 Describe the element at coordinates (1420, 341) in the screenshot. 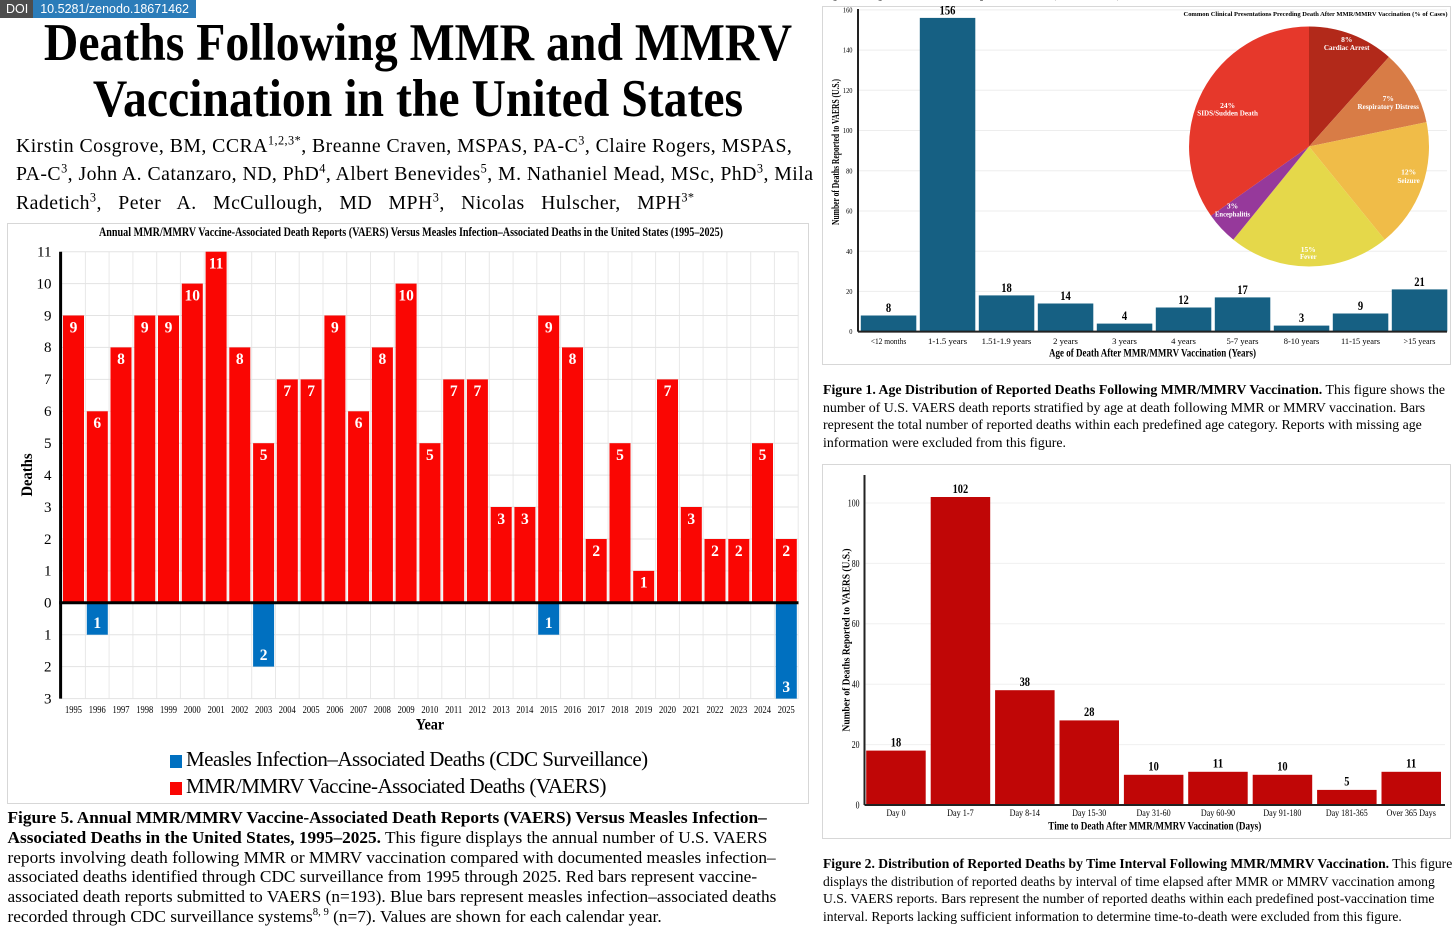

I see `svg-text: >15 years` at that location.